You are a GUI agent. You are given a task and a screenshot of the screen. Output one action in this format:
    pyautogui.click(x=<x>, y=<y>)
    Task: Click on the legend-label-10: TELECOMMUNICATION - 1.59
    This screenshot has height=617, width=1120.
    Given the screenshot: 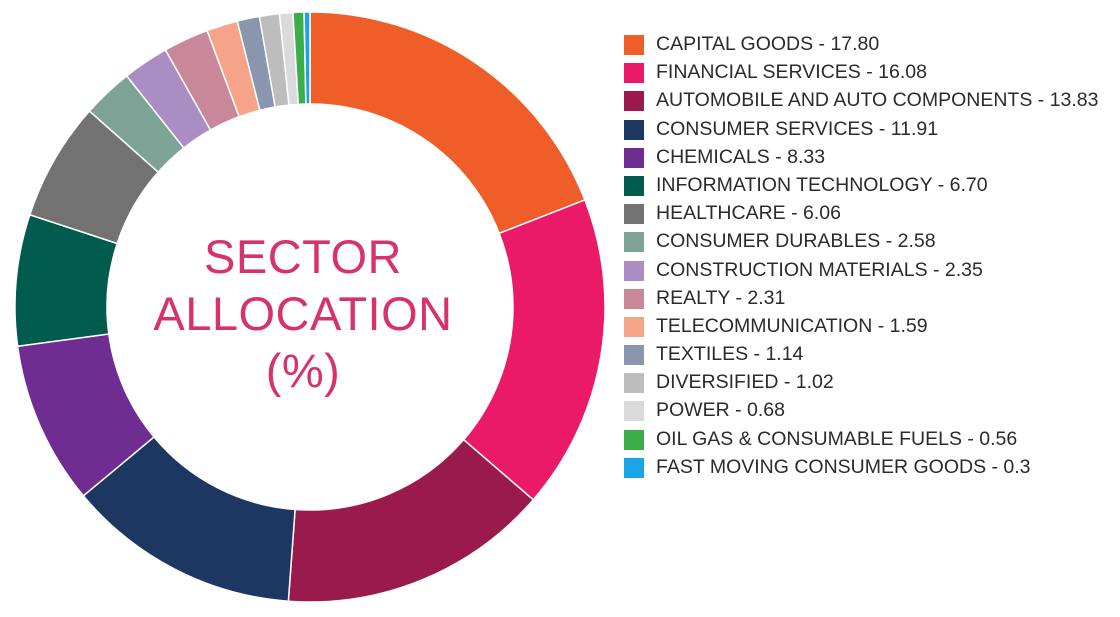 What is the action you would take?
    pyautogui.click(x=792, y=325)
    